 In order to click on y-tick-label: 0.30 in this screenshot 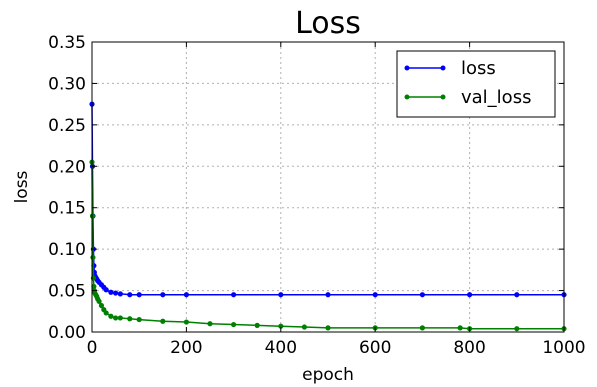, I will do `click(67, 84)`.